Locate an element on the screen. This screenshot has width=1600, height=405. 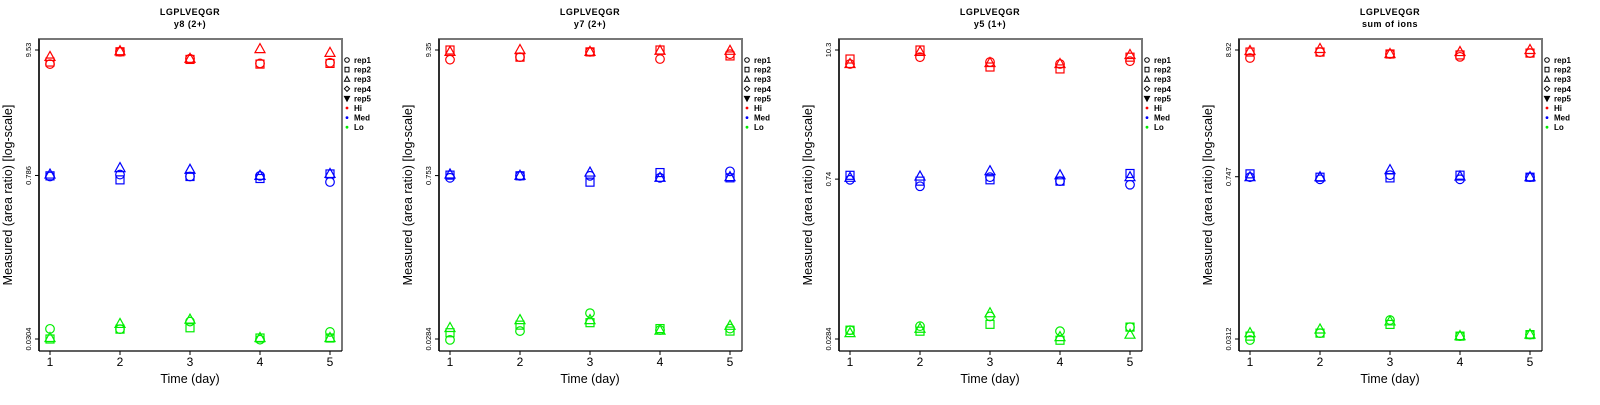
point-lo-rep1-day3 is located at coordinates (590, 313).